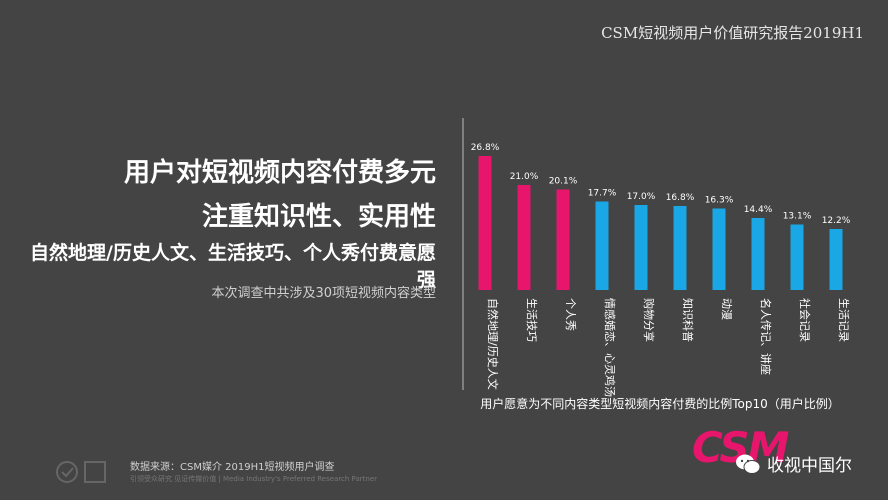 Image resolution: width=888 pixels, height=500 pixels. Describe the element at coordinates (323, 293) in the screenshot. I see `survey-note: 本次调查中共涉及30项短视频内容类型` at that location.